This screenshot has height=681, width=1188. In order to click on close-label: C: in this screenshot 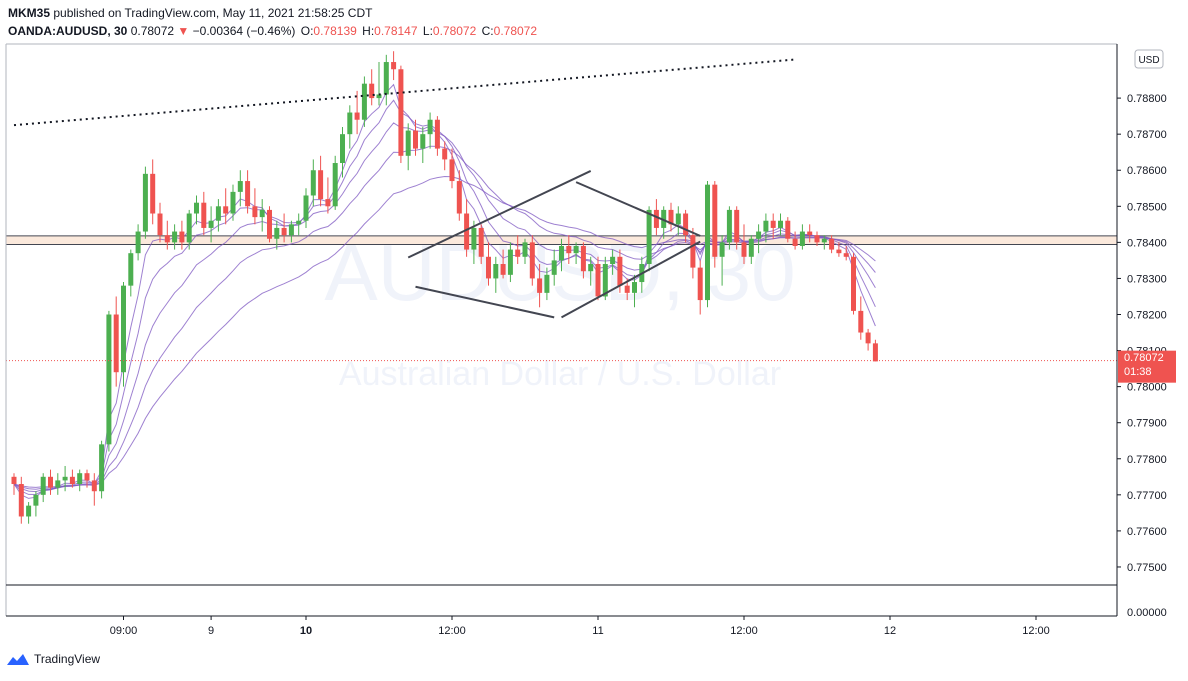, I will do `click(487, 31)`.